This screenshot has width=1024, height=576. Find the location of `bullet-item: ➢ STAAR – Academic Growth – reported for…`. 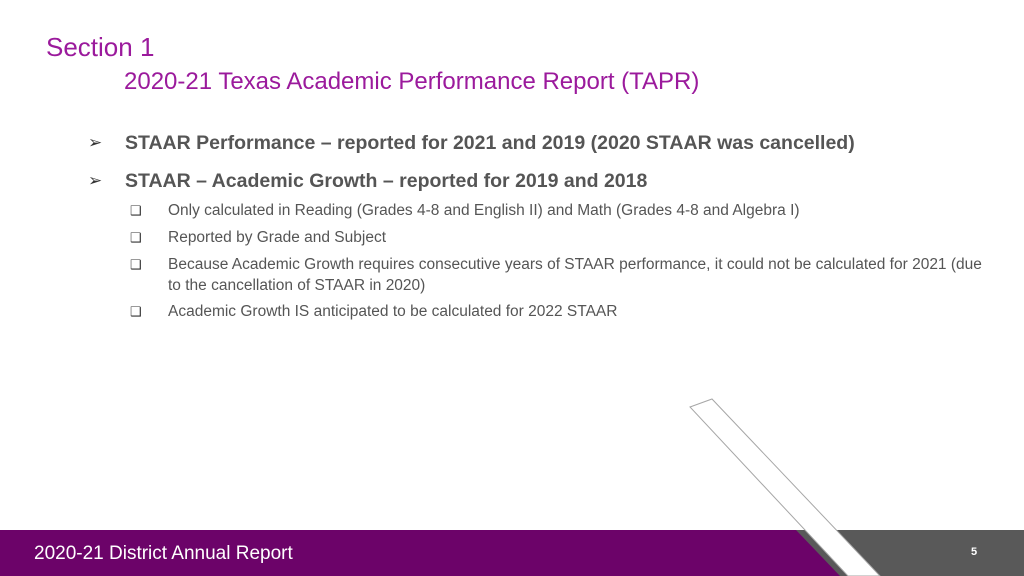

bullet-item: ➢ STAAR – Academic Growth – reported for… is located at coordinates (367, 181).